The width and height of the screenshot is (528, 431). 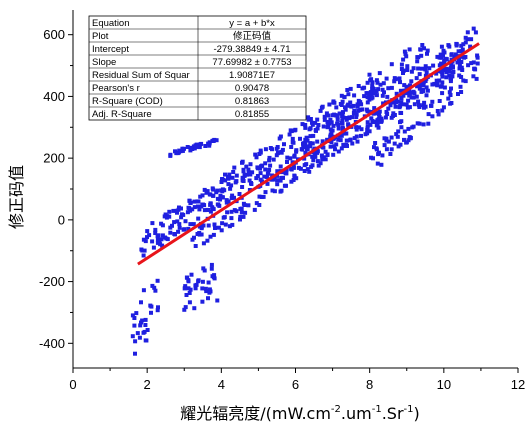 I want to click on stats-value: 1.90871E7, so click(x=252, y=75).